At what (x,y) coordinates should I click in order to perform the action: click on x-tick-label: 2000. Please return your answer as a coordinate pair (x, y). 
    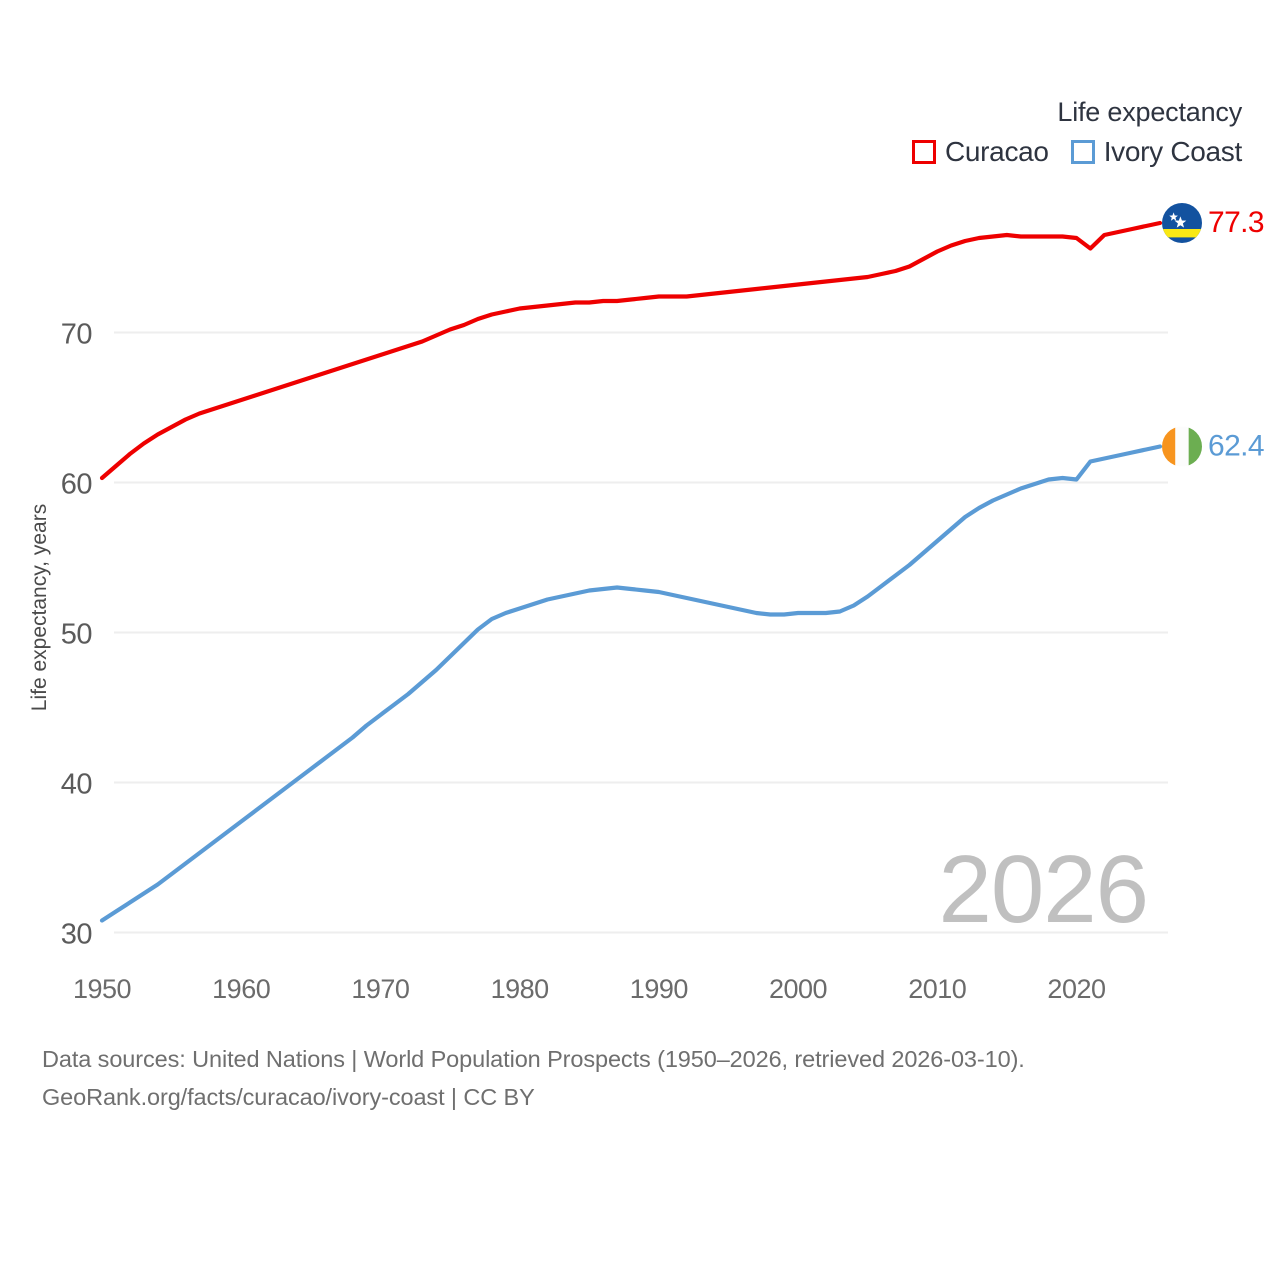
    Looking at the image, I should click on (798, 989).